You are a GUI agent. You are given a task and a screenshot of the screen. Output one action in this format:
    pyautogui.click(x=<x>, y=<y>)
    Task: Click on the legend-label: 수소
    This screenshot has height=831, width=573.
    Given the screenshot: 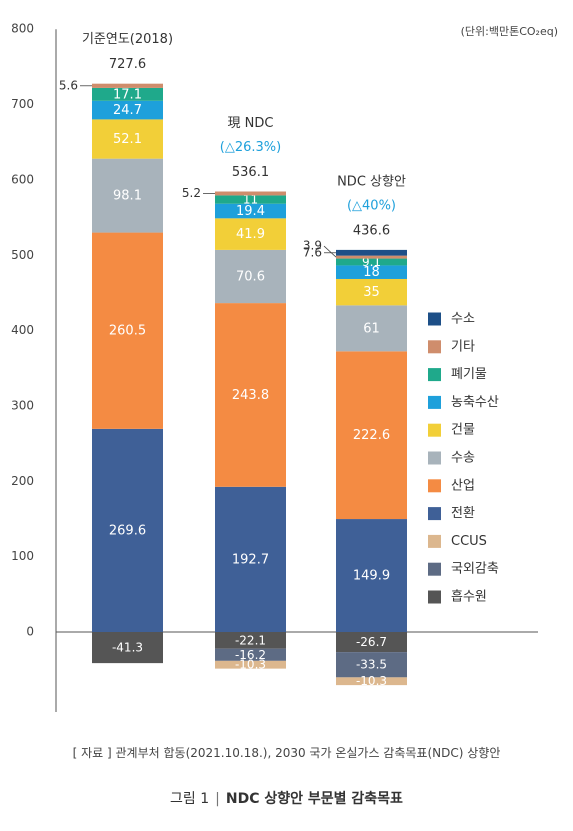 What is the action you would take?
    pyautogui.click(x=463, y=319)
    